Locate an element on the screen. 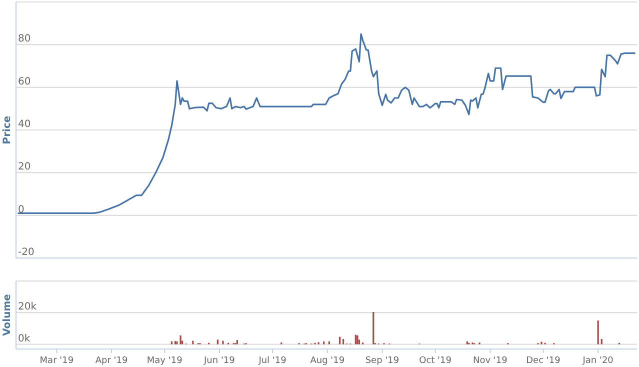  y-tick-label: 80 is located at coordinates (24, 39).